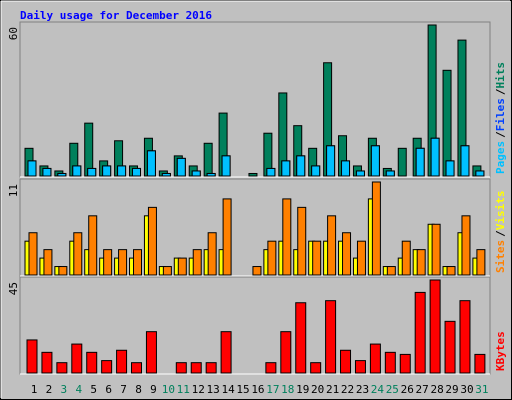  Describe the element at coordinates (123, 389) in the screenshot. I see `x-tick-label: 7` at that location.